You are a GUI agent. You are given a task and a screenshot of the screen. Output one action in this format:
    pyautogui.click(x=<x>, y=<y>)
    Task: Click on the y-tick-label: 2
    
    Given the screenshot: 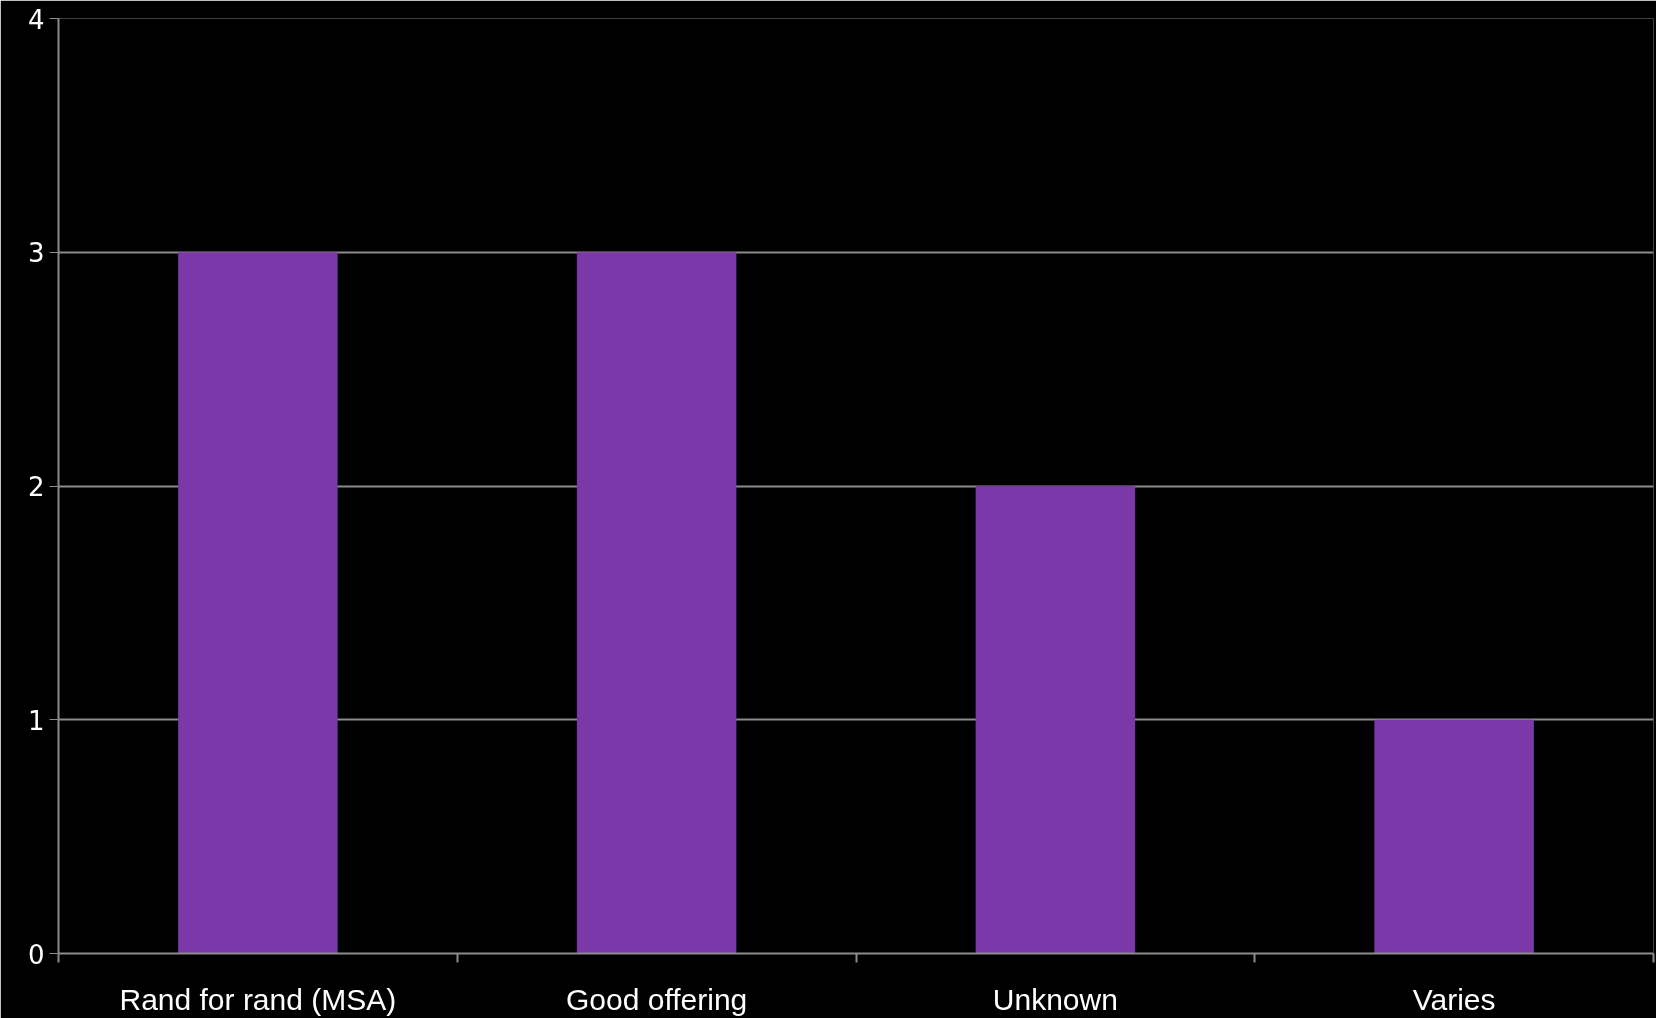 What is the action you would take?
    pyautogui.click(x=36, y=487)
    